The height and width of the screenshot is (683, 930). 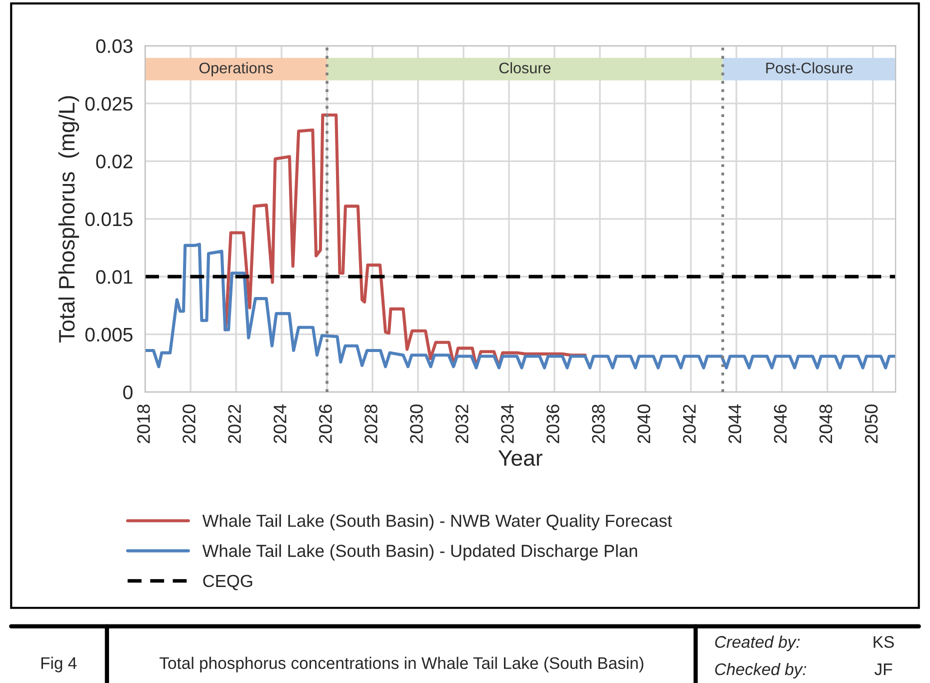 What do you see at coordinates (883, 670) in the screenshot?
I see `text: JF` at bounding box center [883, 670].